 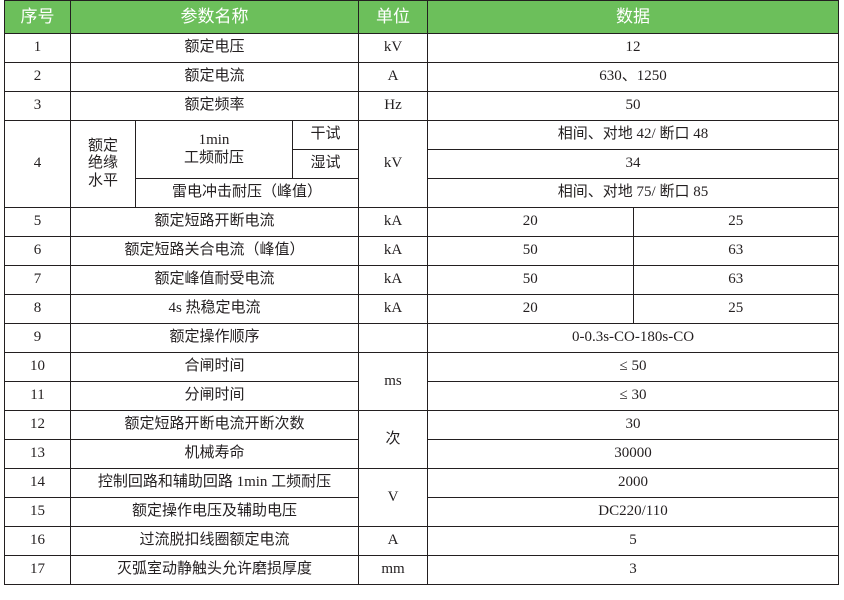 What do you see at coordinates (214, 140) in the screenshot?
I see `pf-label-line-1: 1min` at bounding box center [214, 140].